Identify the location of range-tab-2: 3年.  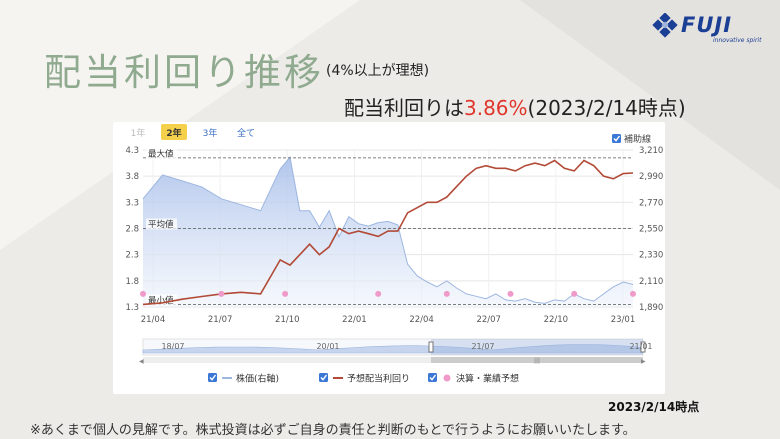
(210, 133).